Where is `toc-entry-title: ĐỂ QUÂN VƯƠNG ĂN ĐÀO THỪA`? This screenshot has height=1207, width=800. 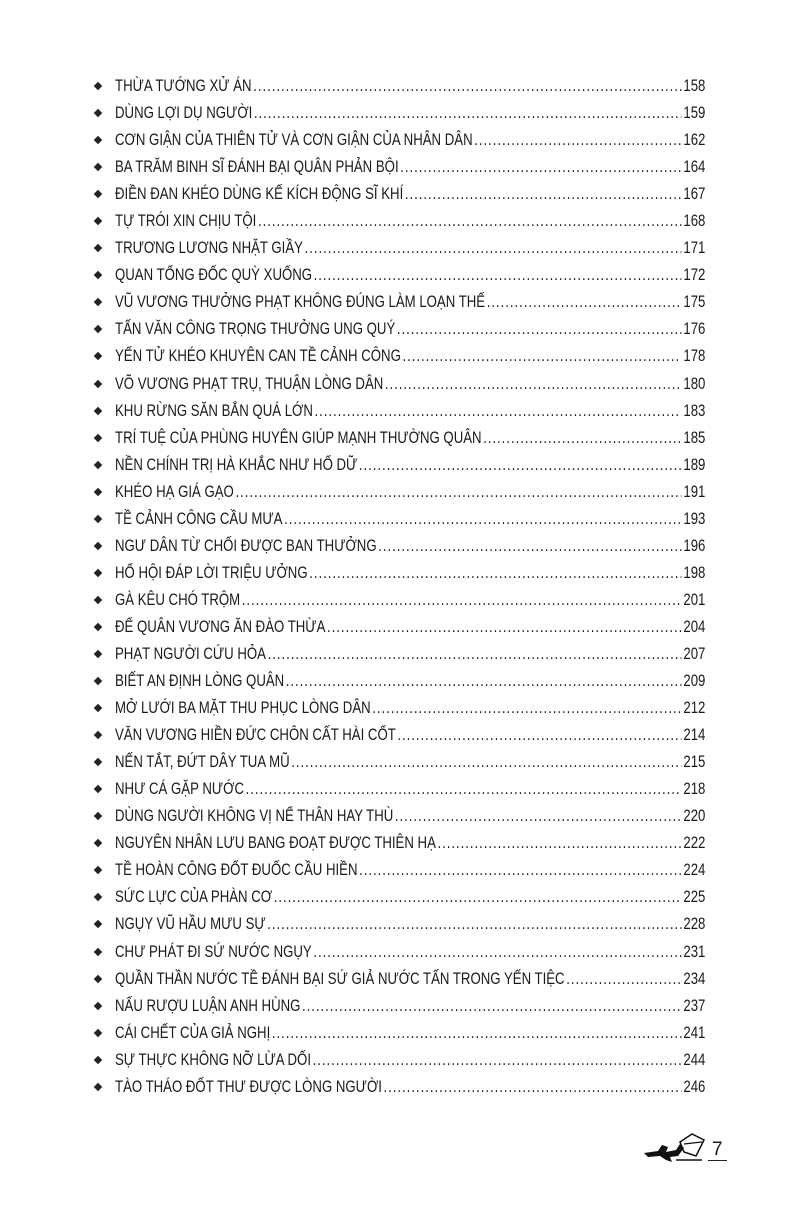
toc-entry-title: ĐỂ QUÂN VƯƠNG ĂN ĐÀO THỪA is located at coordinates (220, 626).